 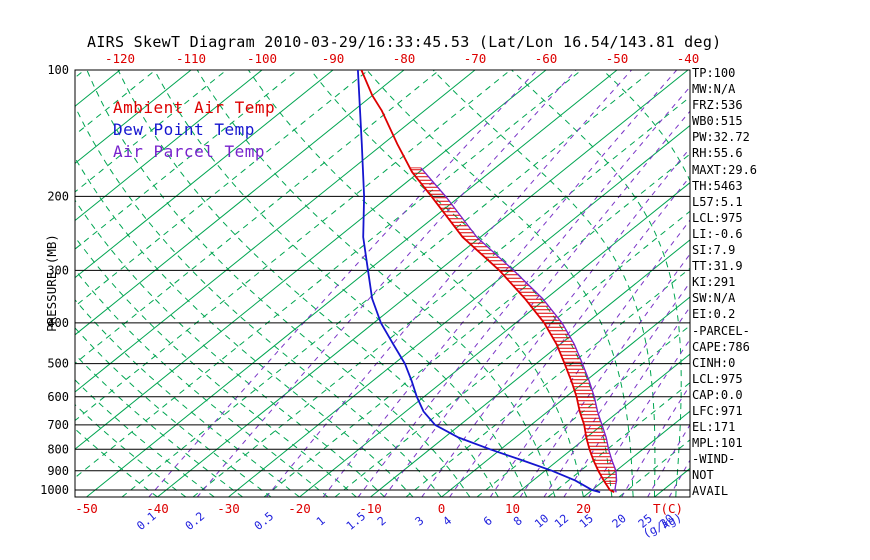 I want to click on stats-line: PW:32.72, so click(x=721, y=137).